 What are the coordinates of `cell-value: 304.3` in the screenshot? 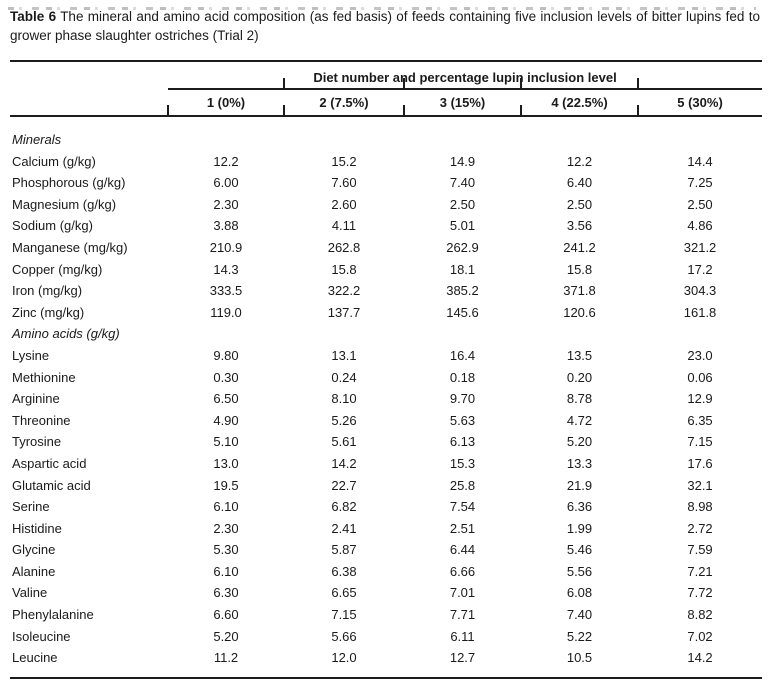 It's located at (700, 291).